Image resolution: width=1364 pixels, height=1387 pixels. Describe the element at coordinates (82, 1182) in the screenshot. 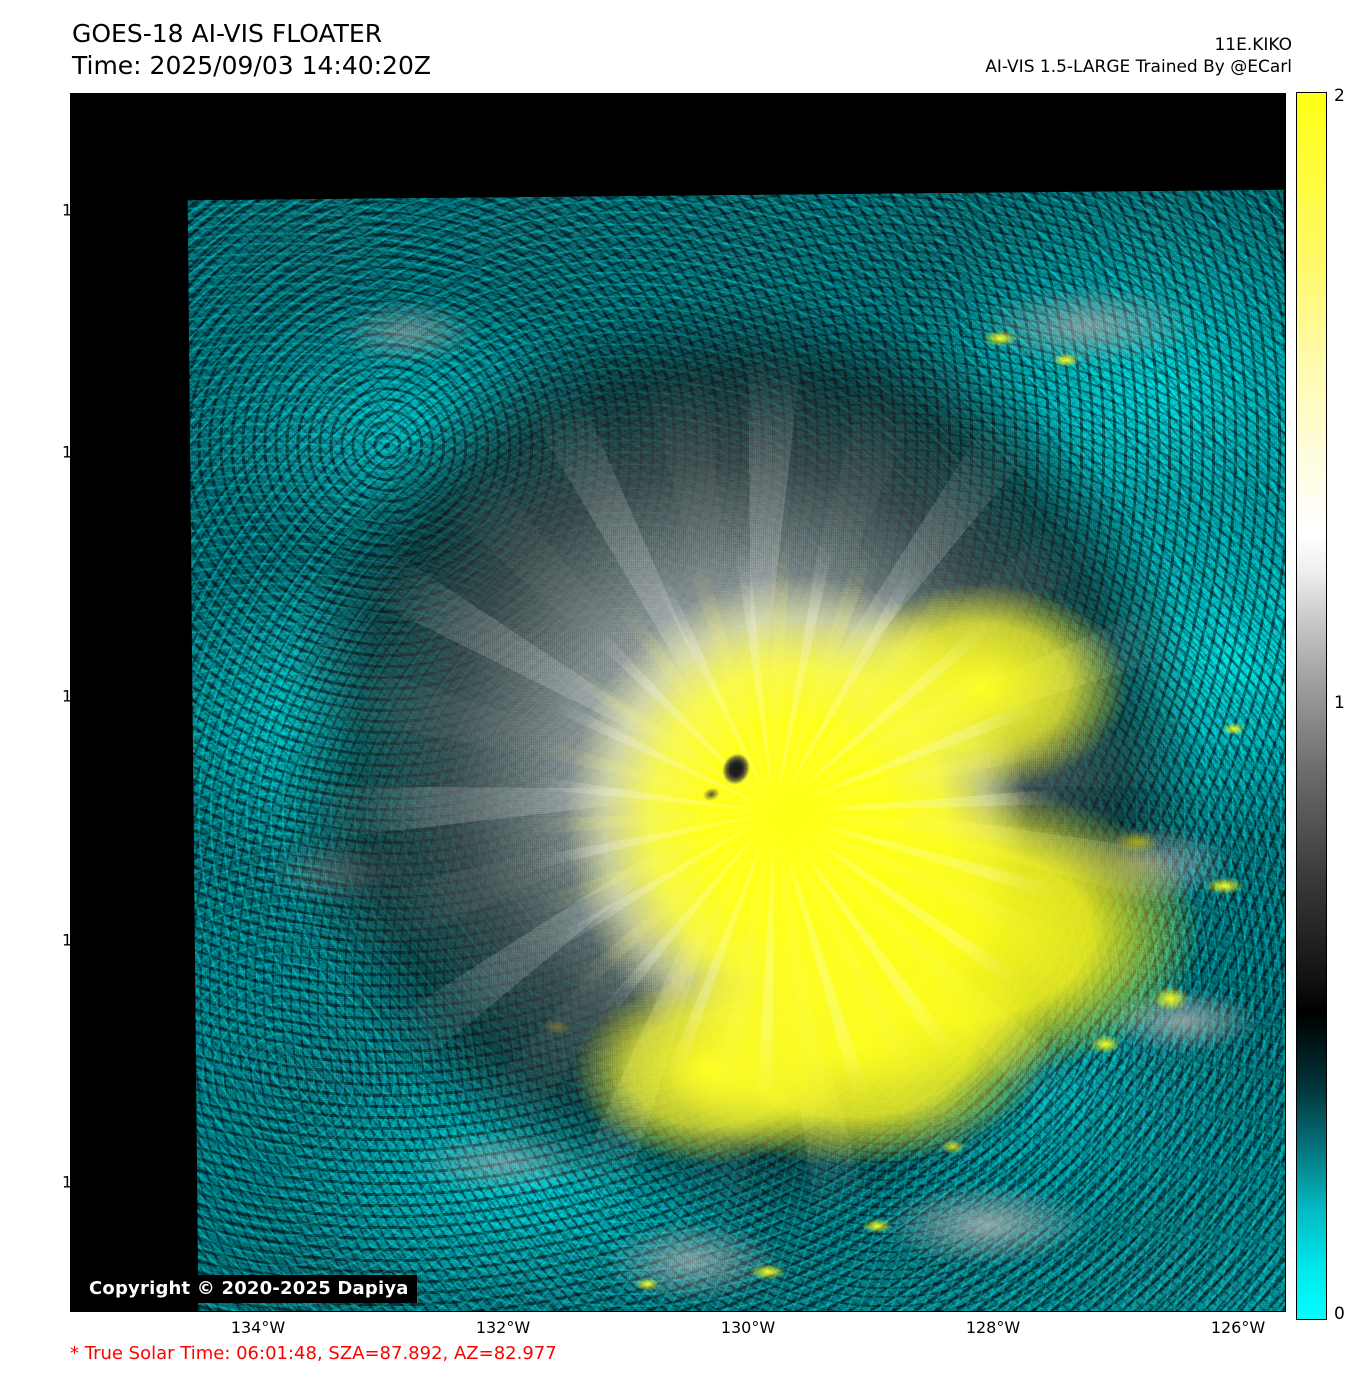

I see `ytick-label-10n: 10°N` at that location.